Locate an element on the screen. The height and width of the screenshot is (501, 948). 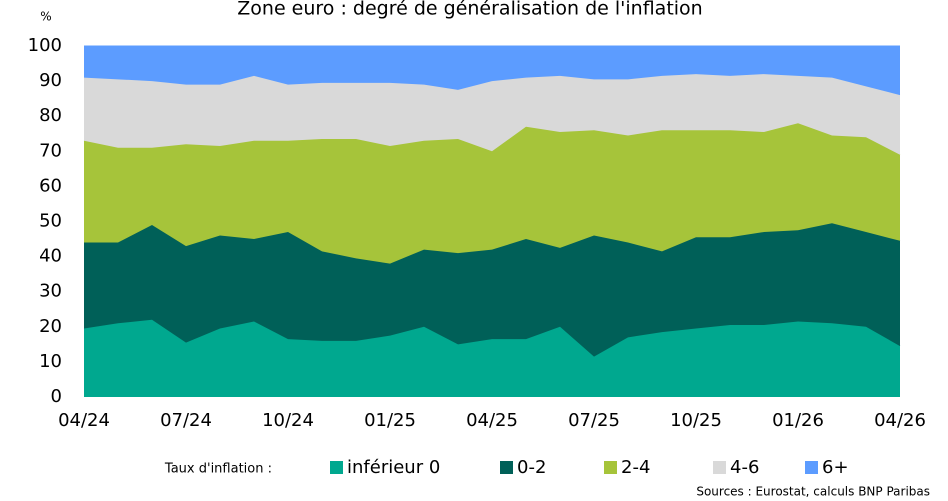
x-tick-label: 04/25 is located at coordinates (492, 420).